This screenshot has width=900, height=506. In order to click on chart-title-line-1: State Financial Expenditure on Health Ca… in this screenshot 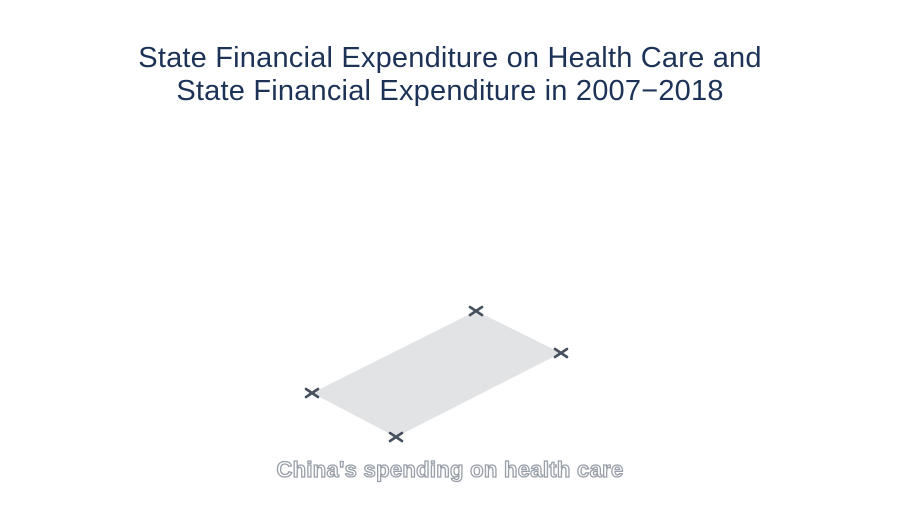, I will do `click(450, 58)`.